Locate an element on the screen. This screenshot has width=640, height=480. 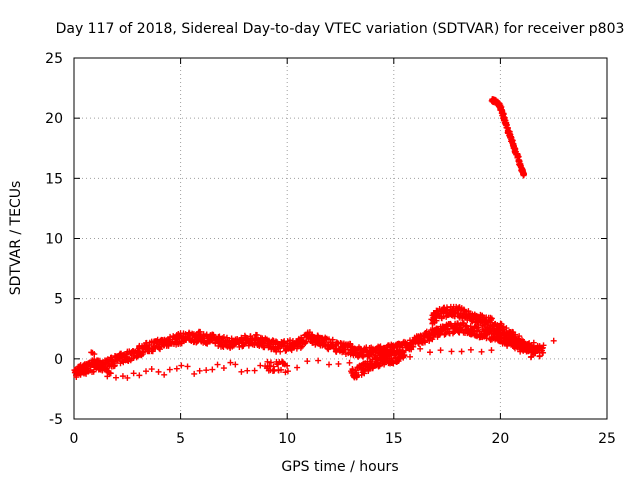
x-tick-label: 25 is located at coordinates (607, 439).